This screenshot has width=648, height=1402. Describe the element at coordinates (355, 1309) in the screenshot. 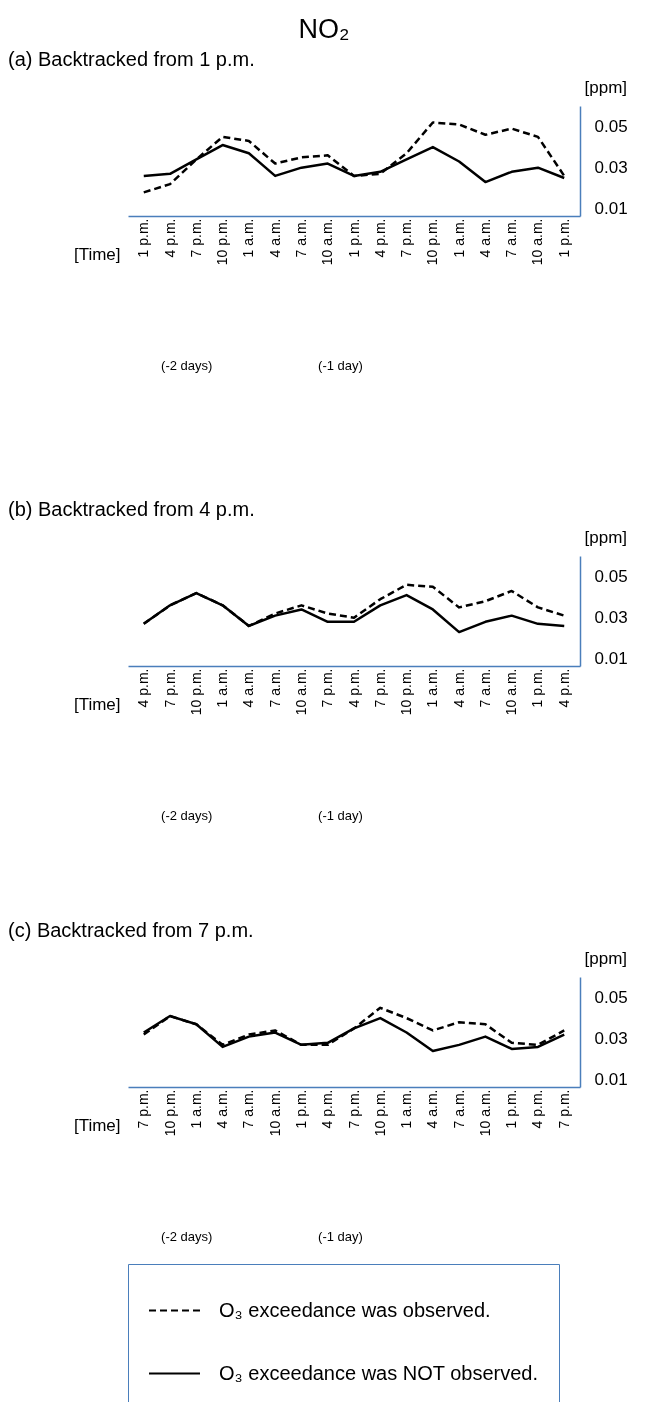

I see `legend-label: O₃ exceedance was observed.` at that location.